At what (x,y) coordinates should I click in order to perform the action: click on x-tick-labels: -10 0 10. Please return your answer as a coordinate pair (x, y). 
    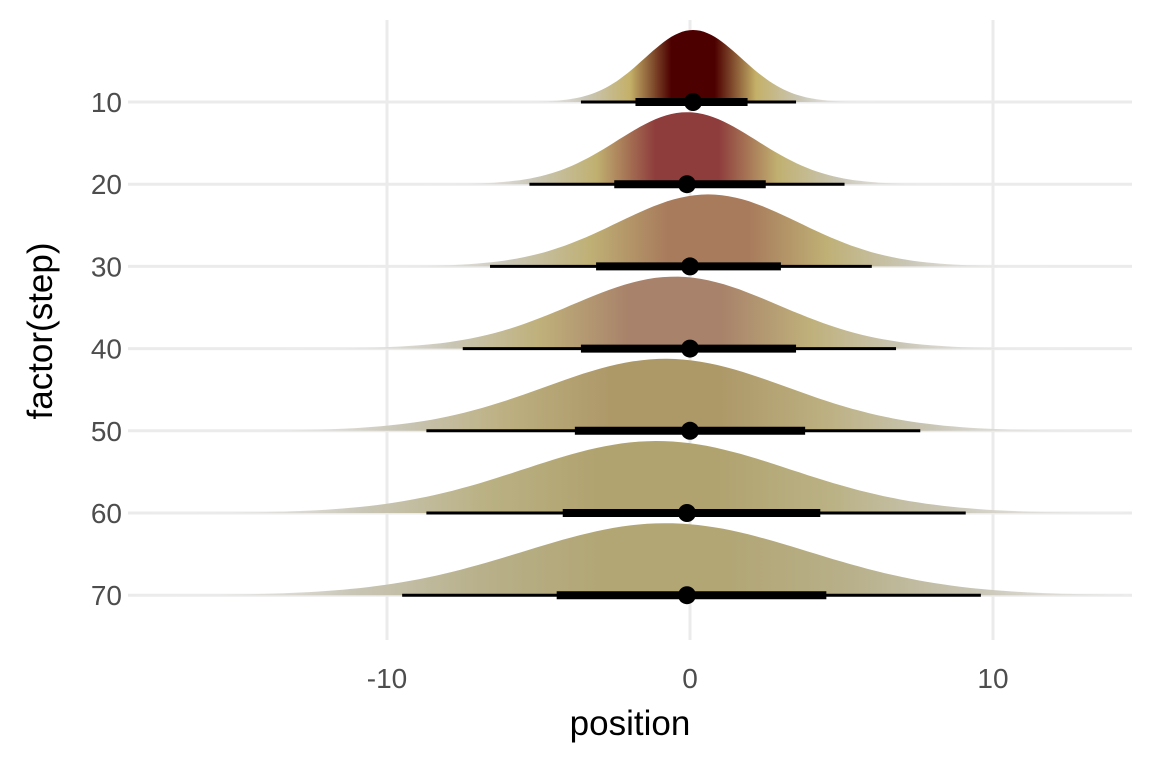
    Looking at the image, I should click on (688, 678).